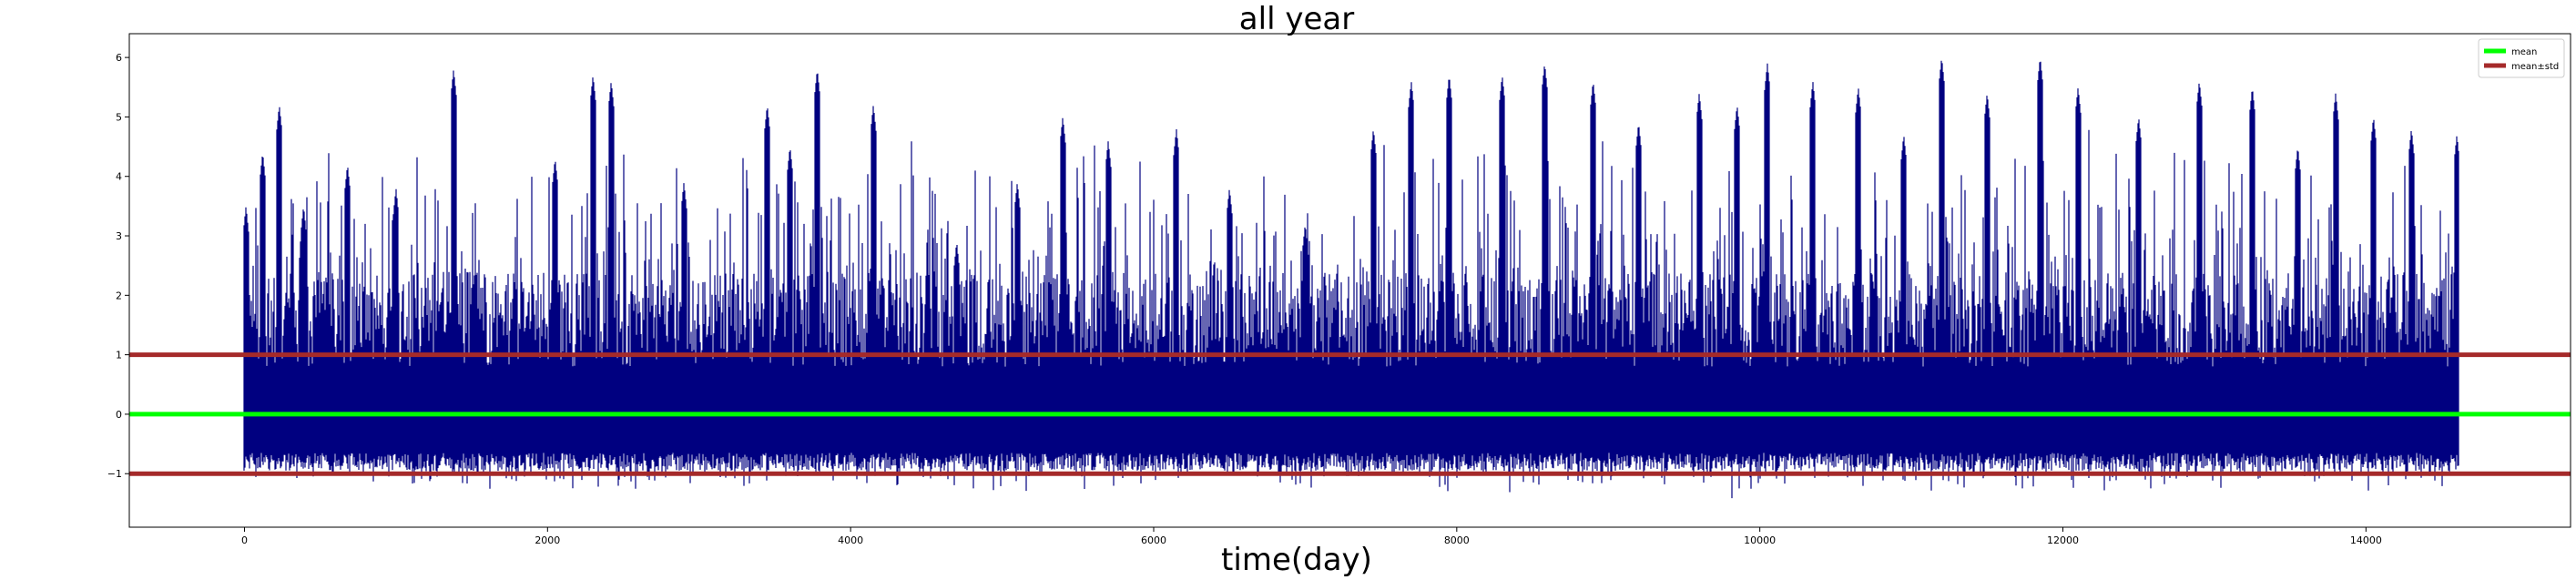 Image resolution: width=2576 pixels, height=580 pixels. Describe the element at coordinates (1296, 19) in the screenshot. I see `chart-title: all year` at that location.